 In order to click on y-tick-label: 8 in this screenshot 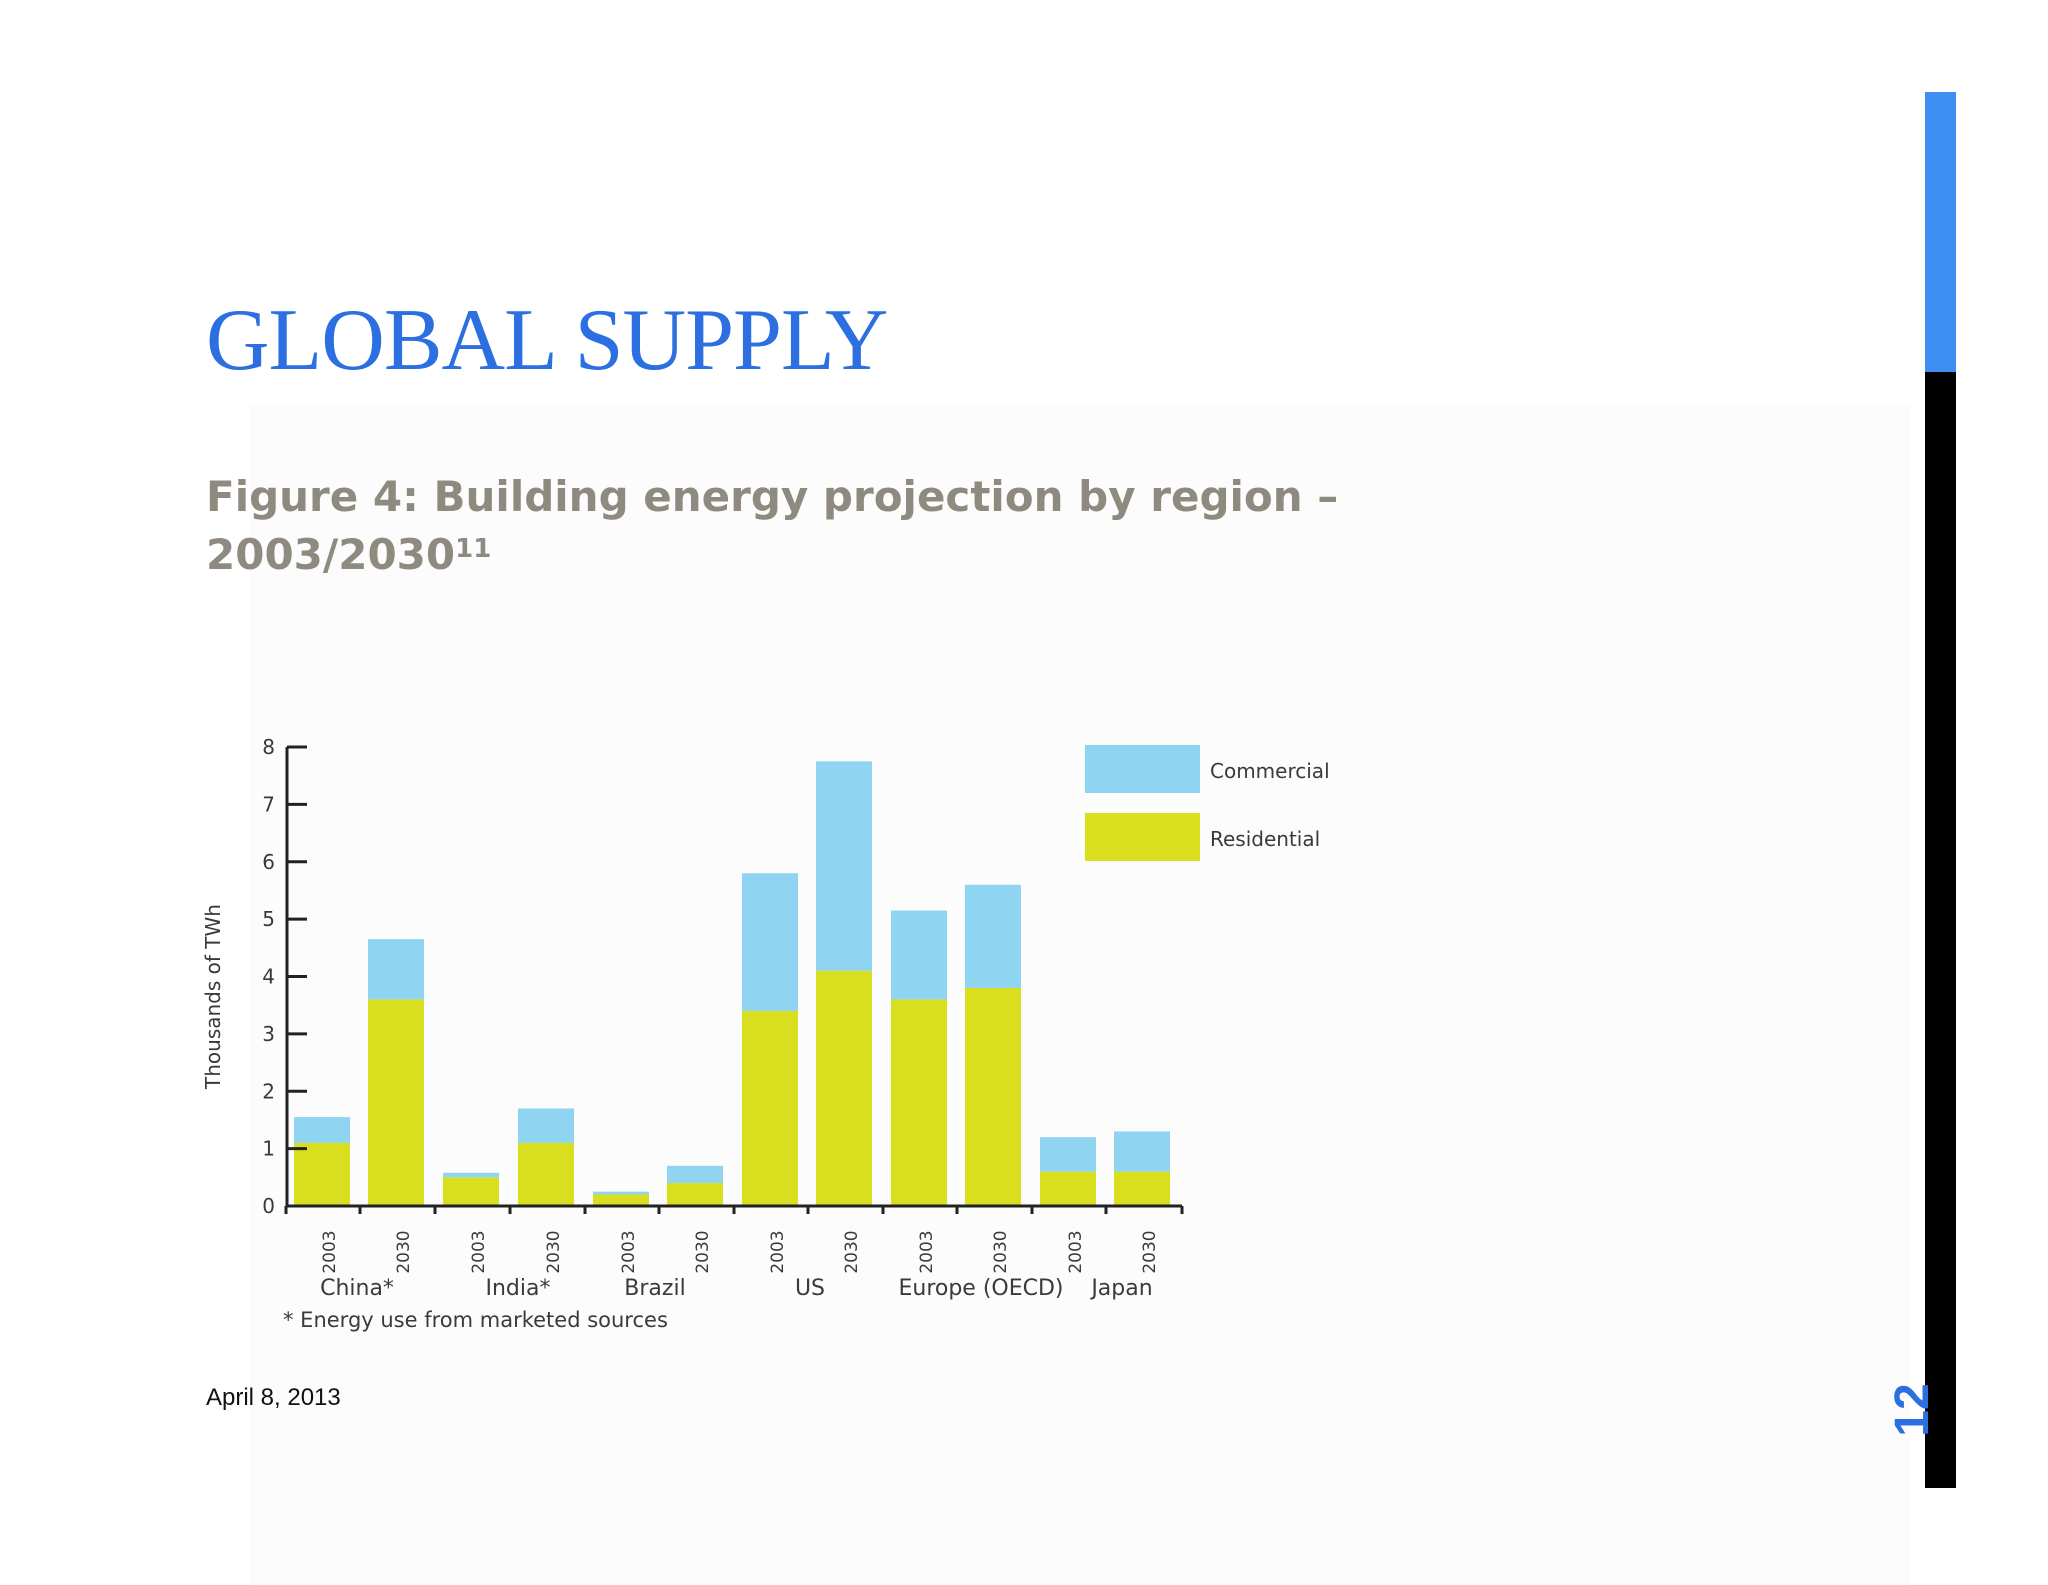, I will do `click(268, 747)`.